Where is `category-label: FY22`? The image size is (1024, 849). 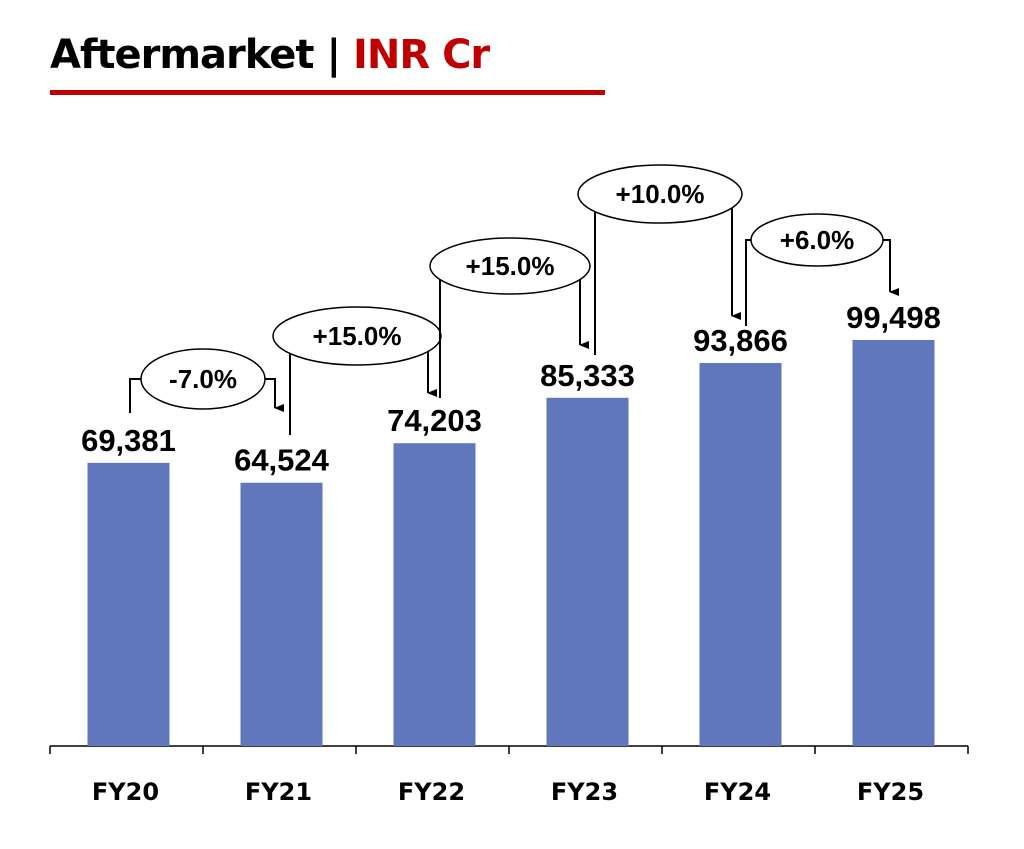
category-label: FY22 is located at coordinates (431, 792).